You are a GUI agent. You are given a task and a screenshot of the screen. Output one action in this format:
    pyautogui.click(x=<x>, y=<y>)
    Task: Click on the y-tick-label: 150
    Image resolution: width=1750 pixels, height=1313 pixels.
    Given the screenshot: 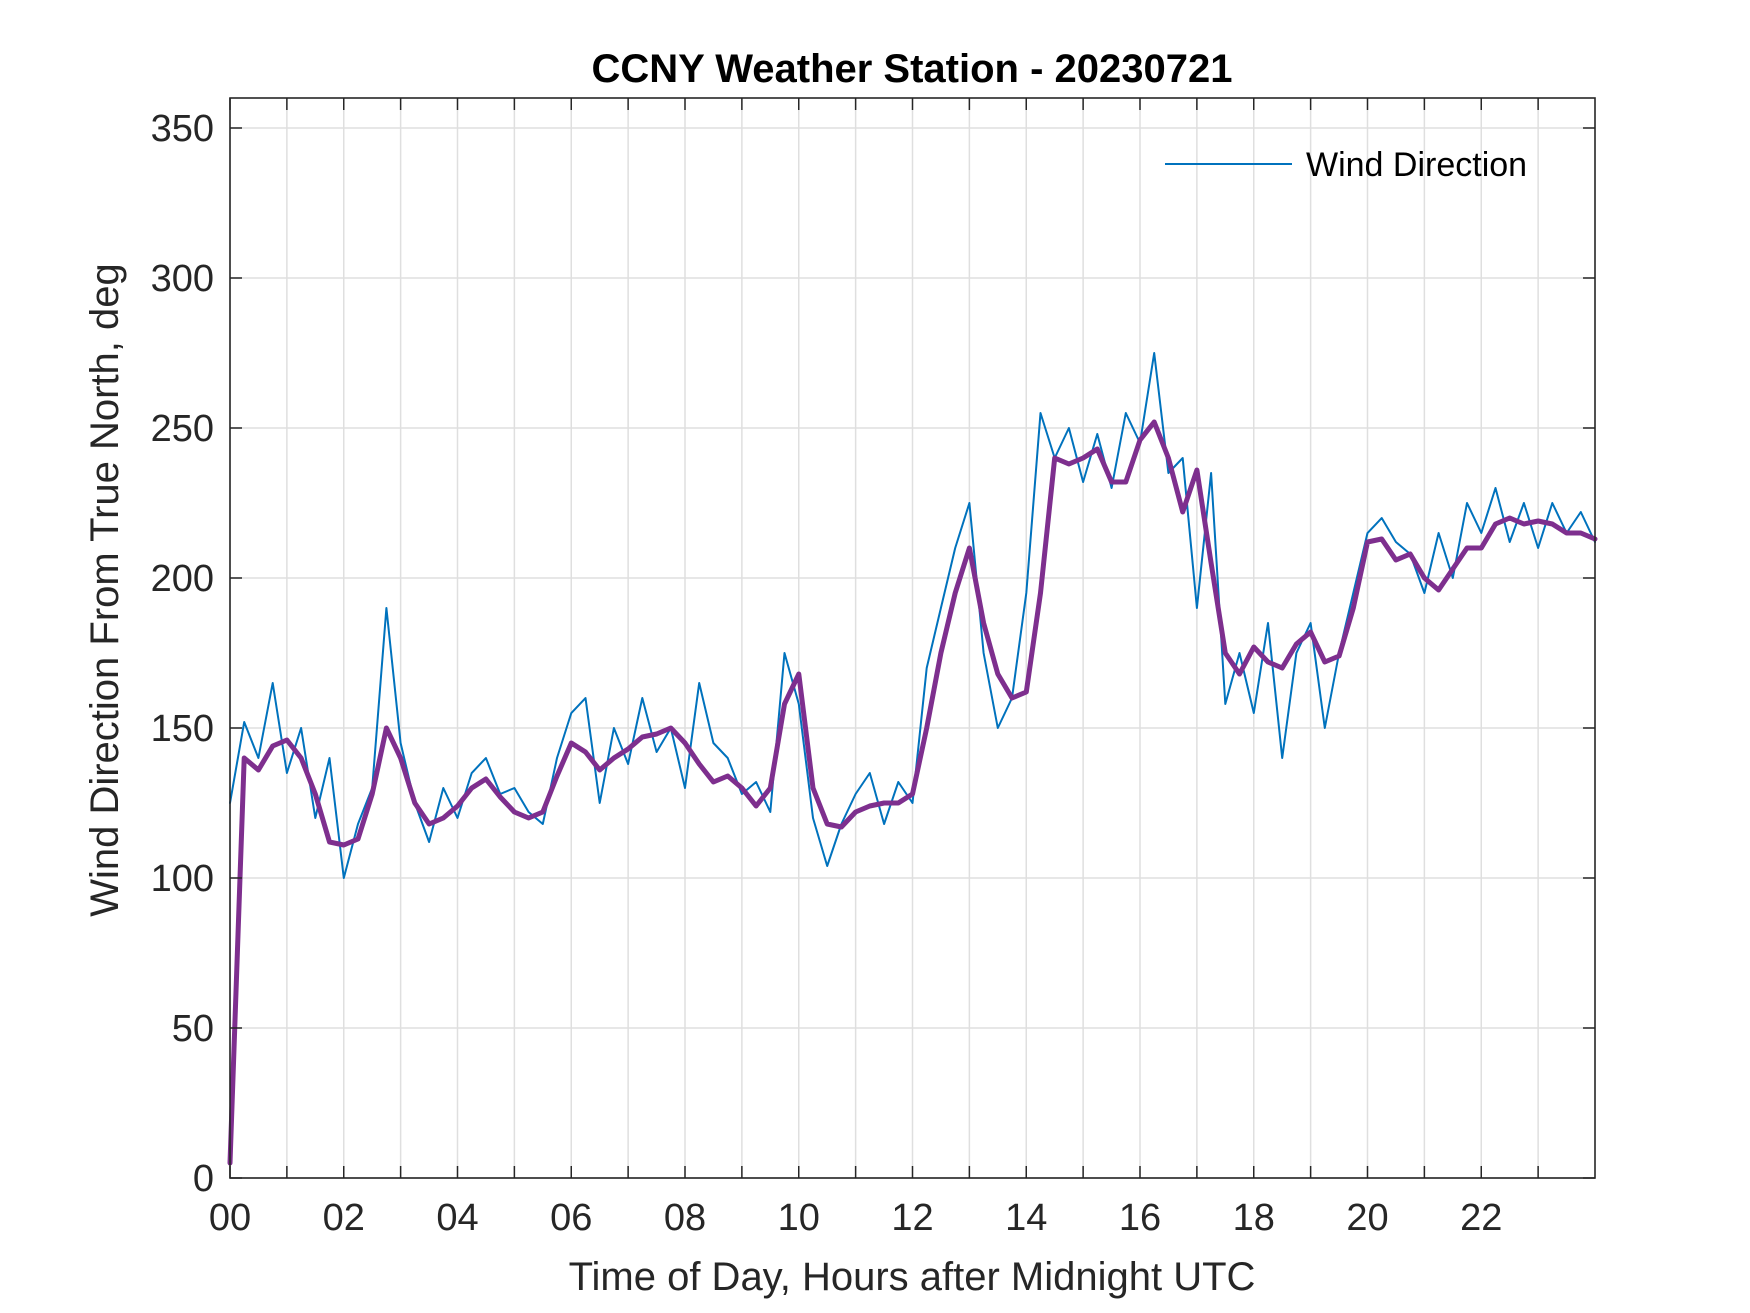 What is the action you would take?
    pyautogui.click(x=182, y=729)
    